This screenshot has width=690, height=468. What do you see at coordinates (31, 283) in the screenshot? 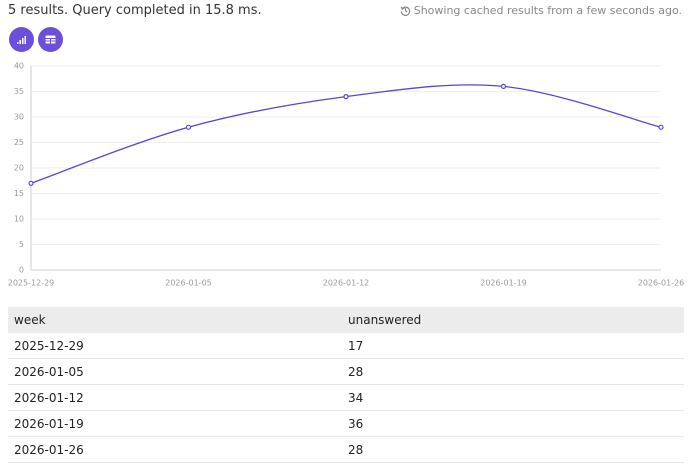
I see `x-tick-label: 2025-12-29` at bounding box center [31, 283].